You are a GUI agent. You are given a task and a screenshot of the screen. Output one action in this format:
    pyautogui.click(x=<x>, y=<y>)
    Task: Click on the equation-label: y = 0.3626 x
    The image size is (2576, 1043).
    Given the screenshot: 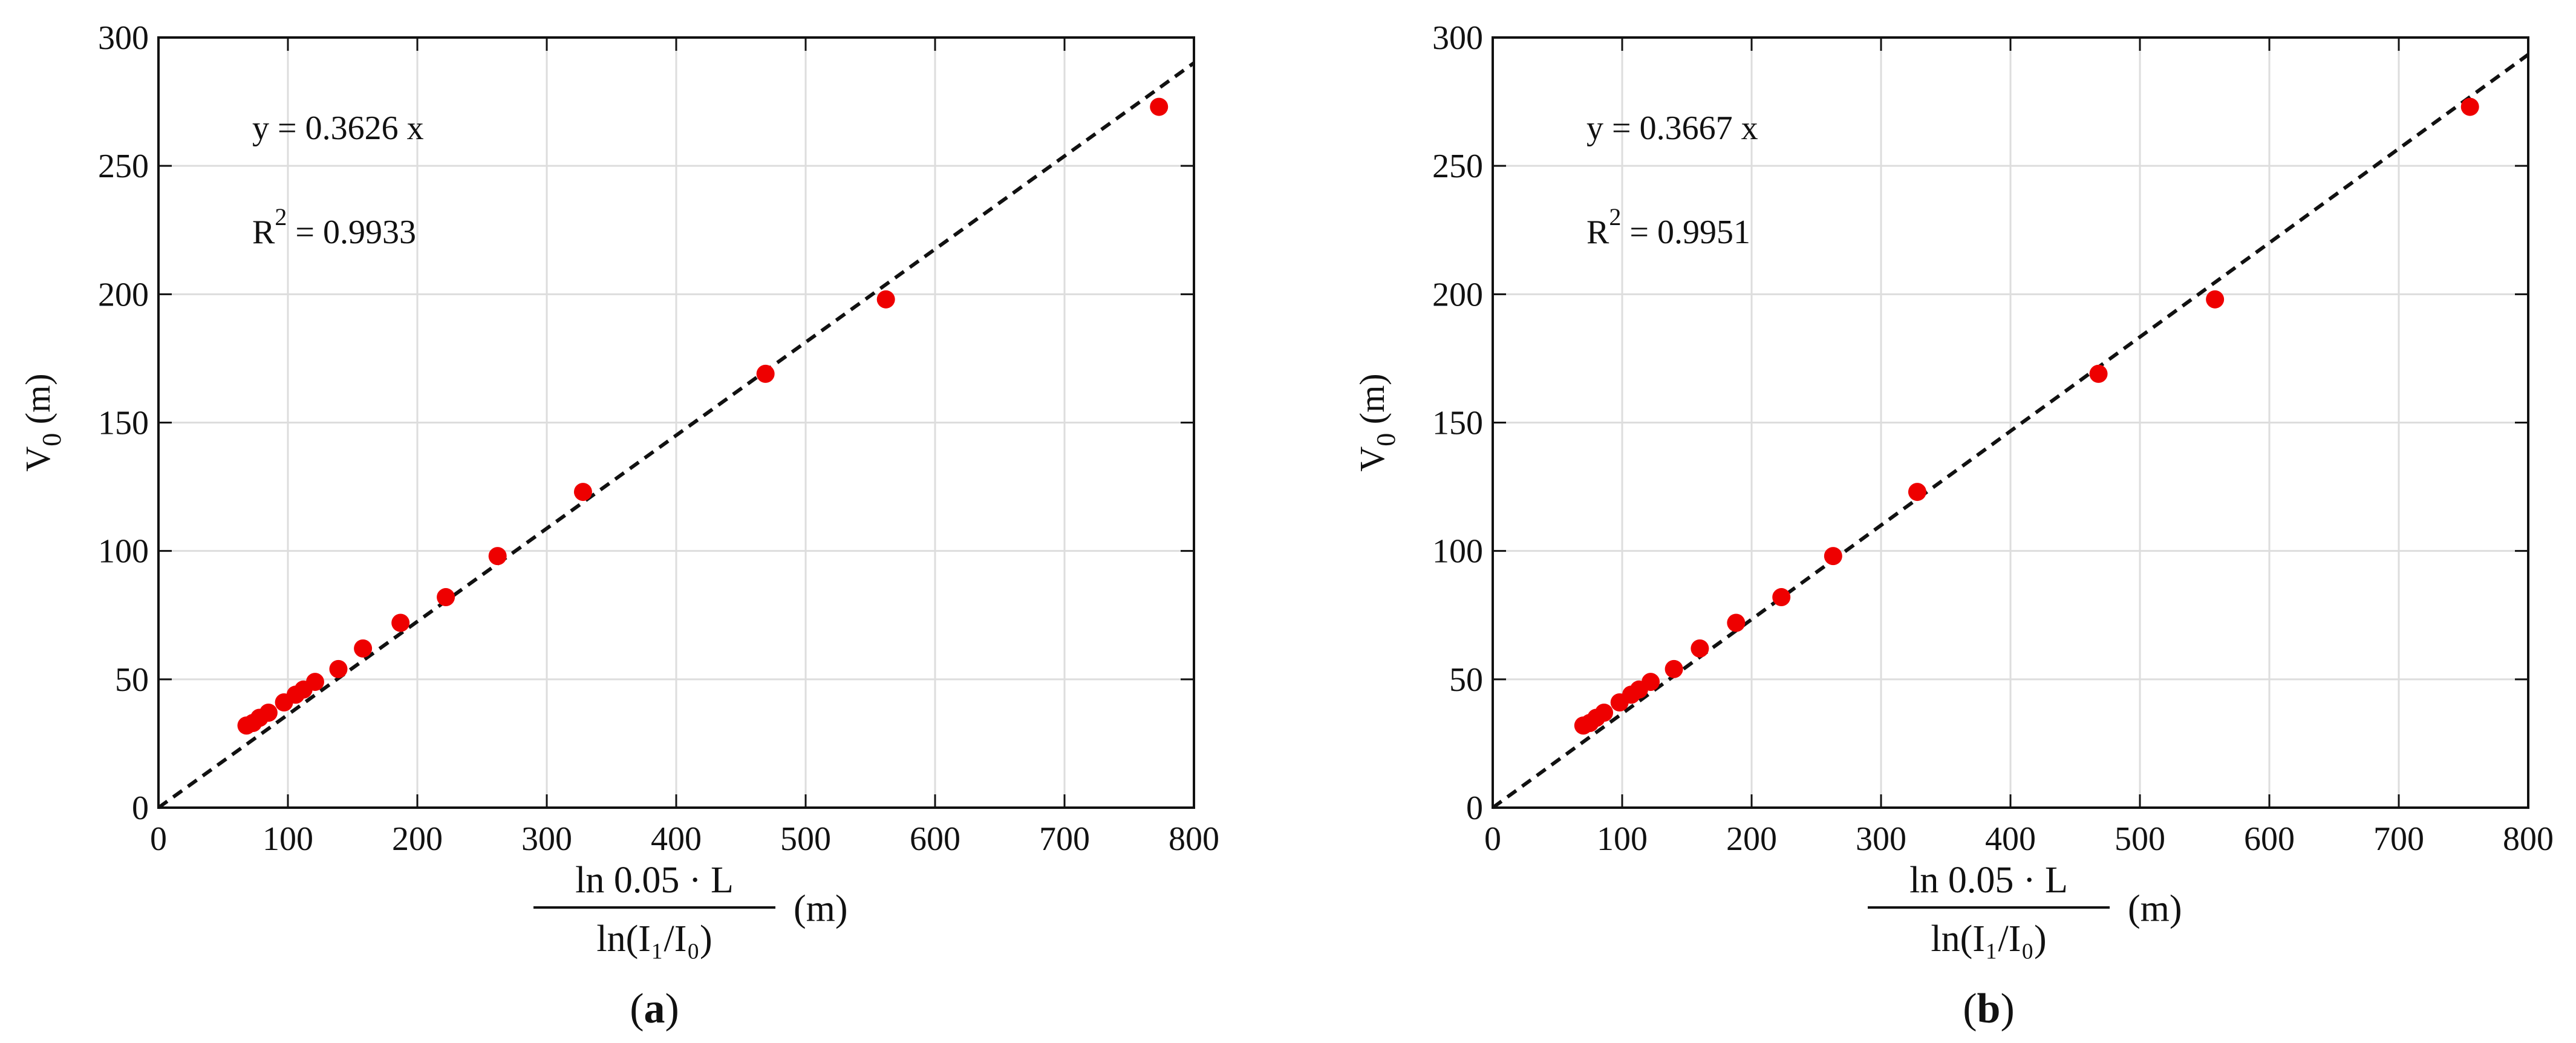 What is the action you would take?
    pyautogui.click(x=338, y=129)
    